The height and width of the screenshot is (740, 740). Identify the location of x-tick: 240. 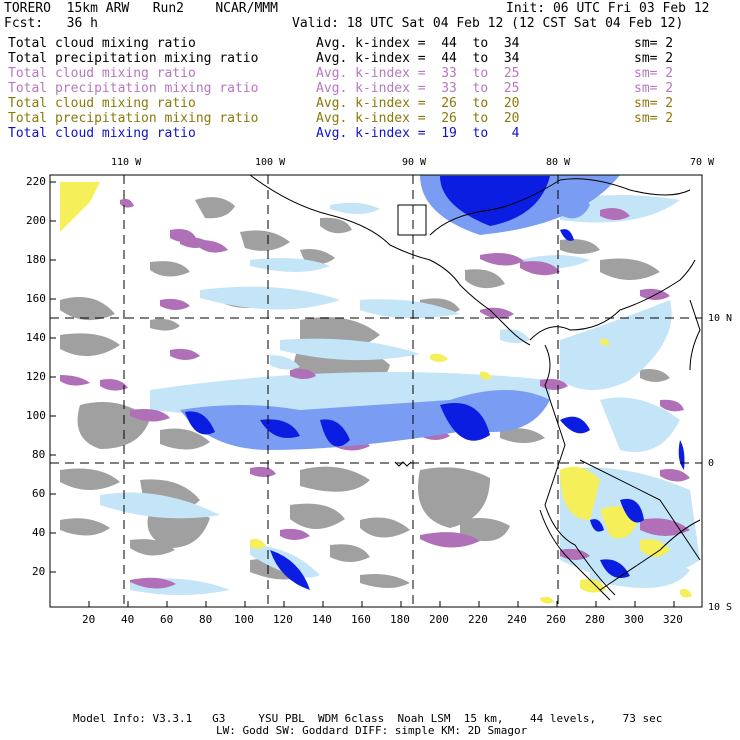
(517, 619).